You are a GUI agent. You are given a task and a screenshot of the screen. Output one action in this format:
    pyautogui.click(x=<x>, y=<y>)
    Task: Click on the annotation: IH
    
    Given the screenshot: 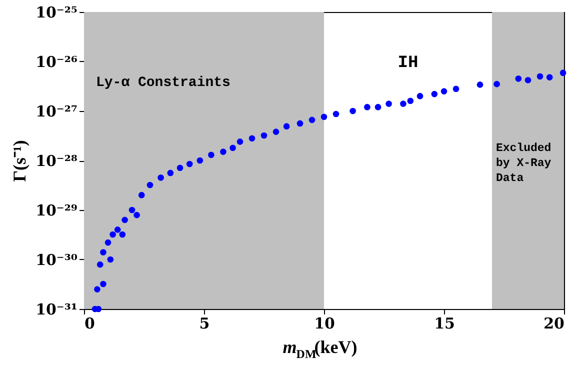 What is the action you would take?
    pyautogui.click(x=408, y=63)
    